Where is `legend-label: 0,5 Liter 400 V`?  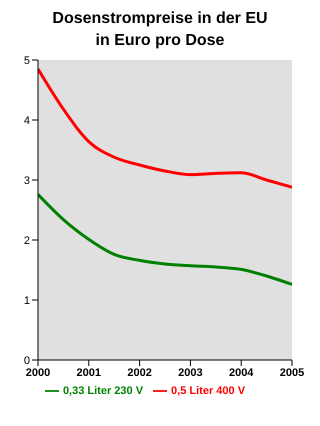
legend-label: 0,5 Liter 400 V is located at coordinates (208, 390).